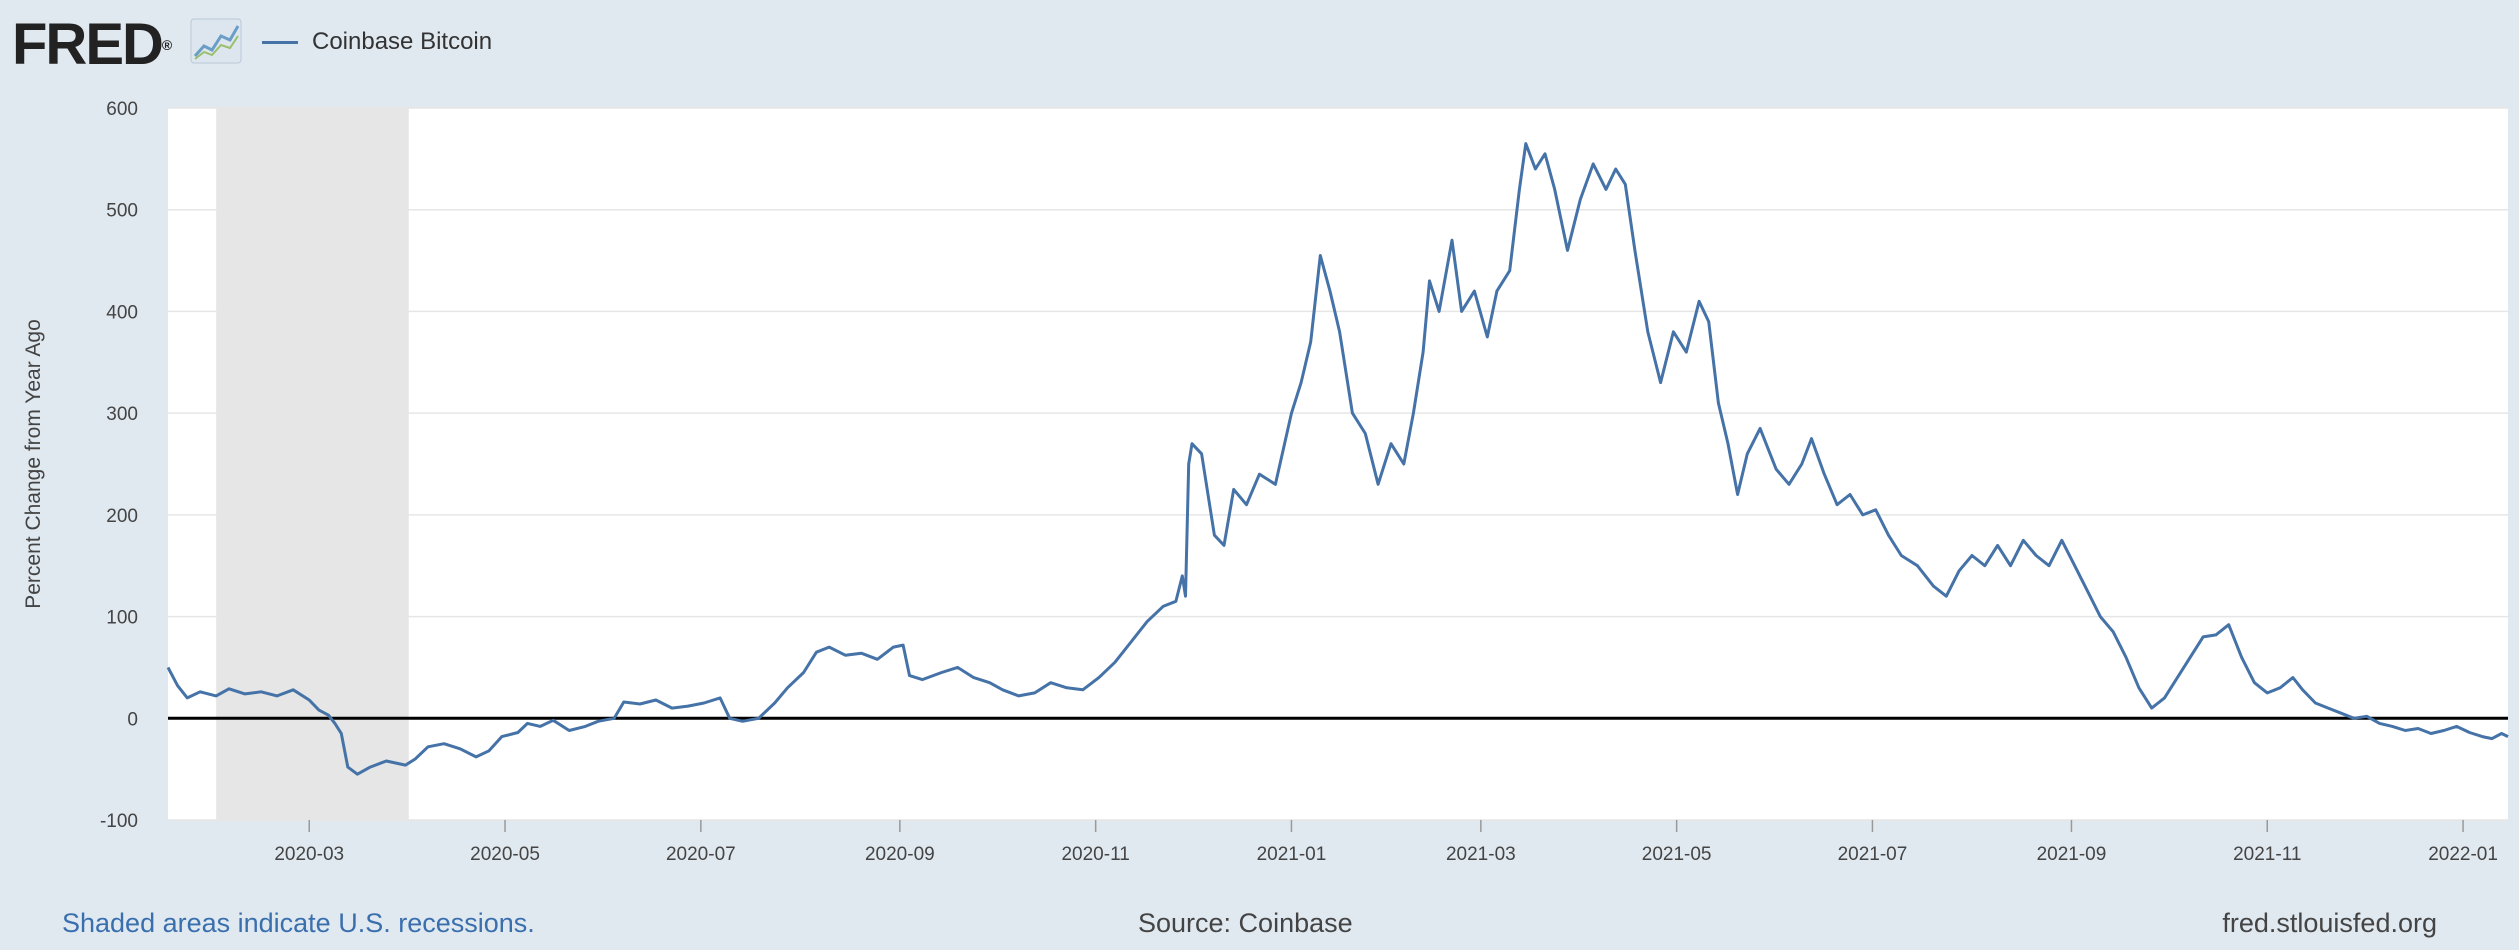  What do you see at coordinates (119, 821) in the screenshot?
I see `y-tick-label: -100` at bounding box center [119, 821].